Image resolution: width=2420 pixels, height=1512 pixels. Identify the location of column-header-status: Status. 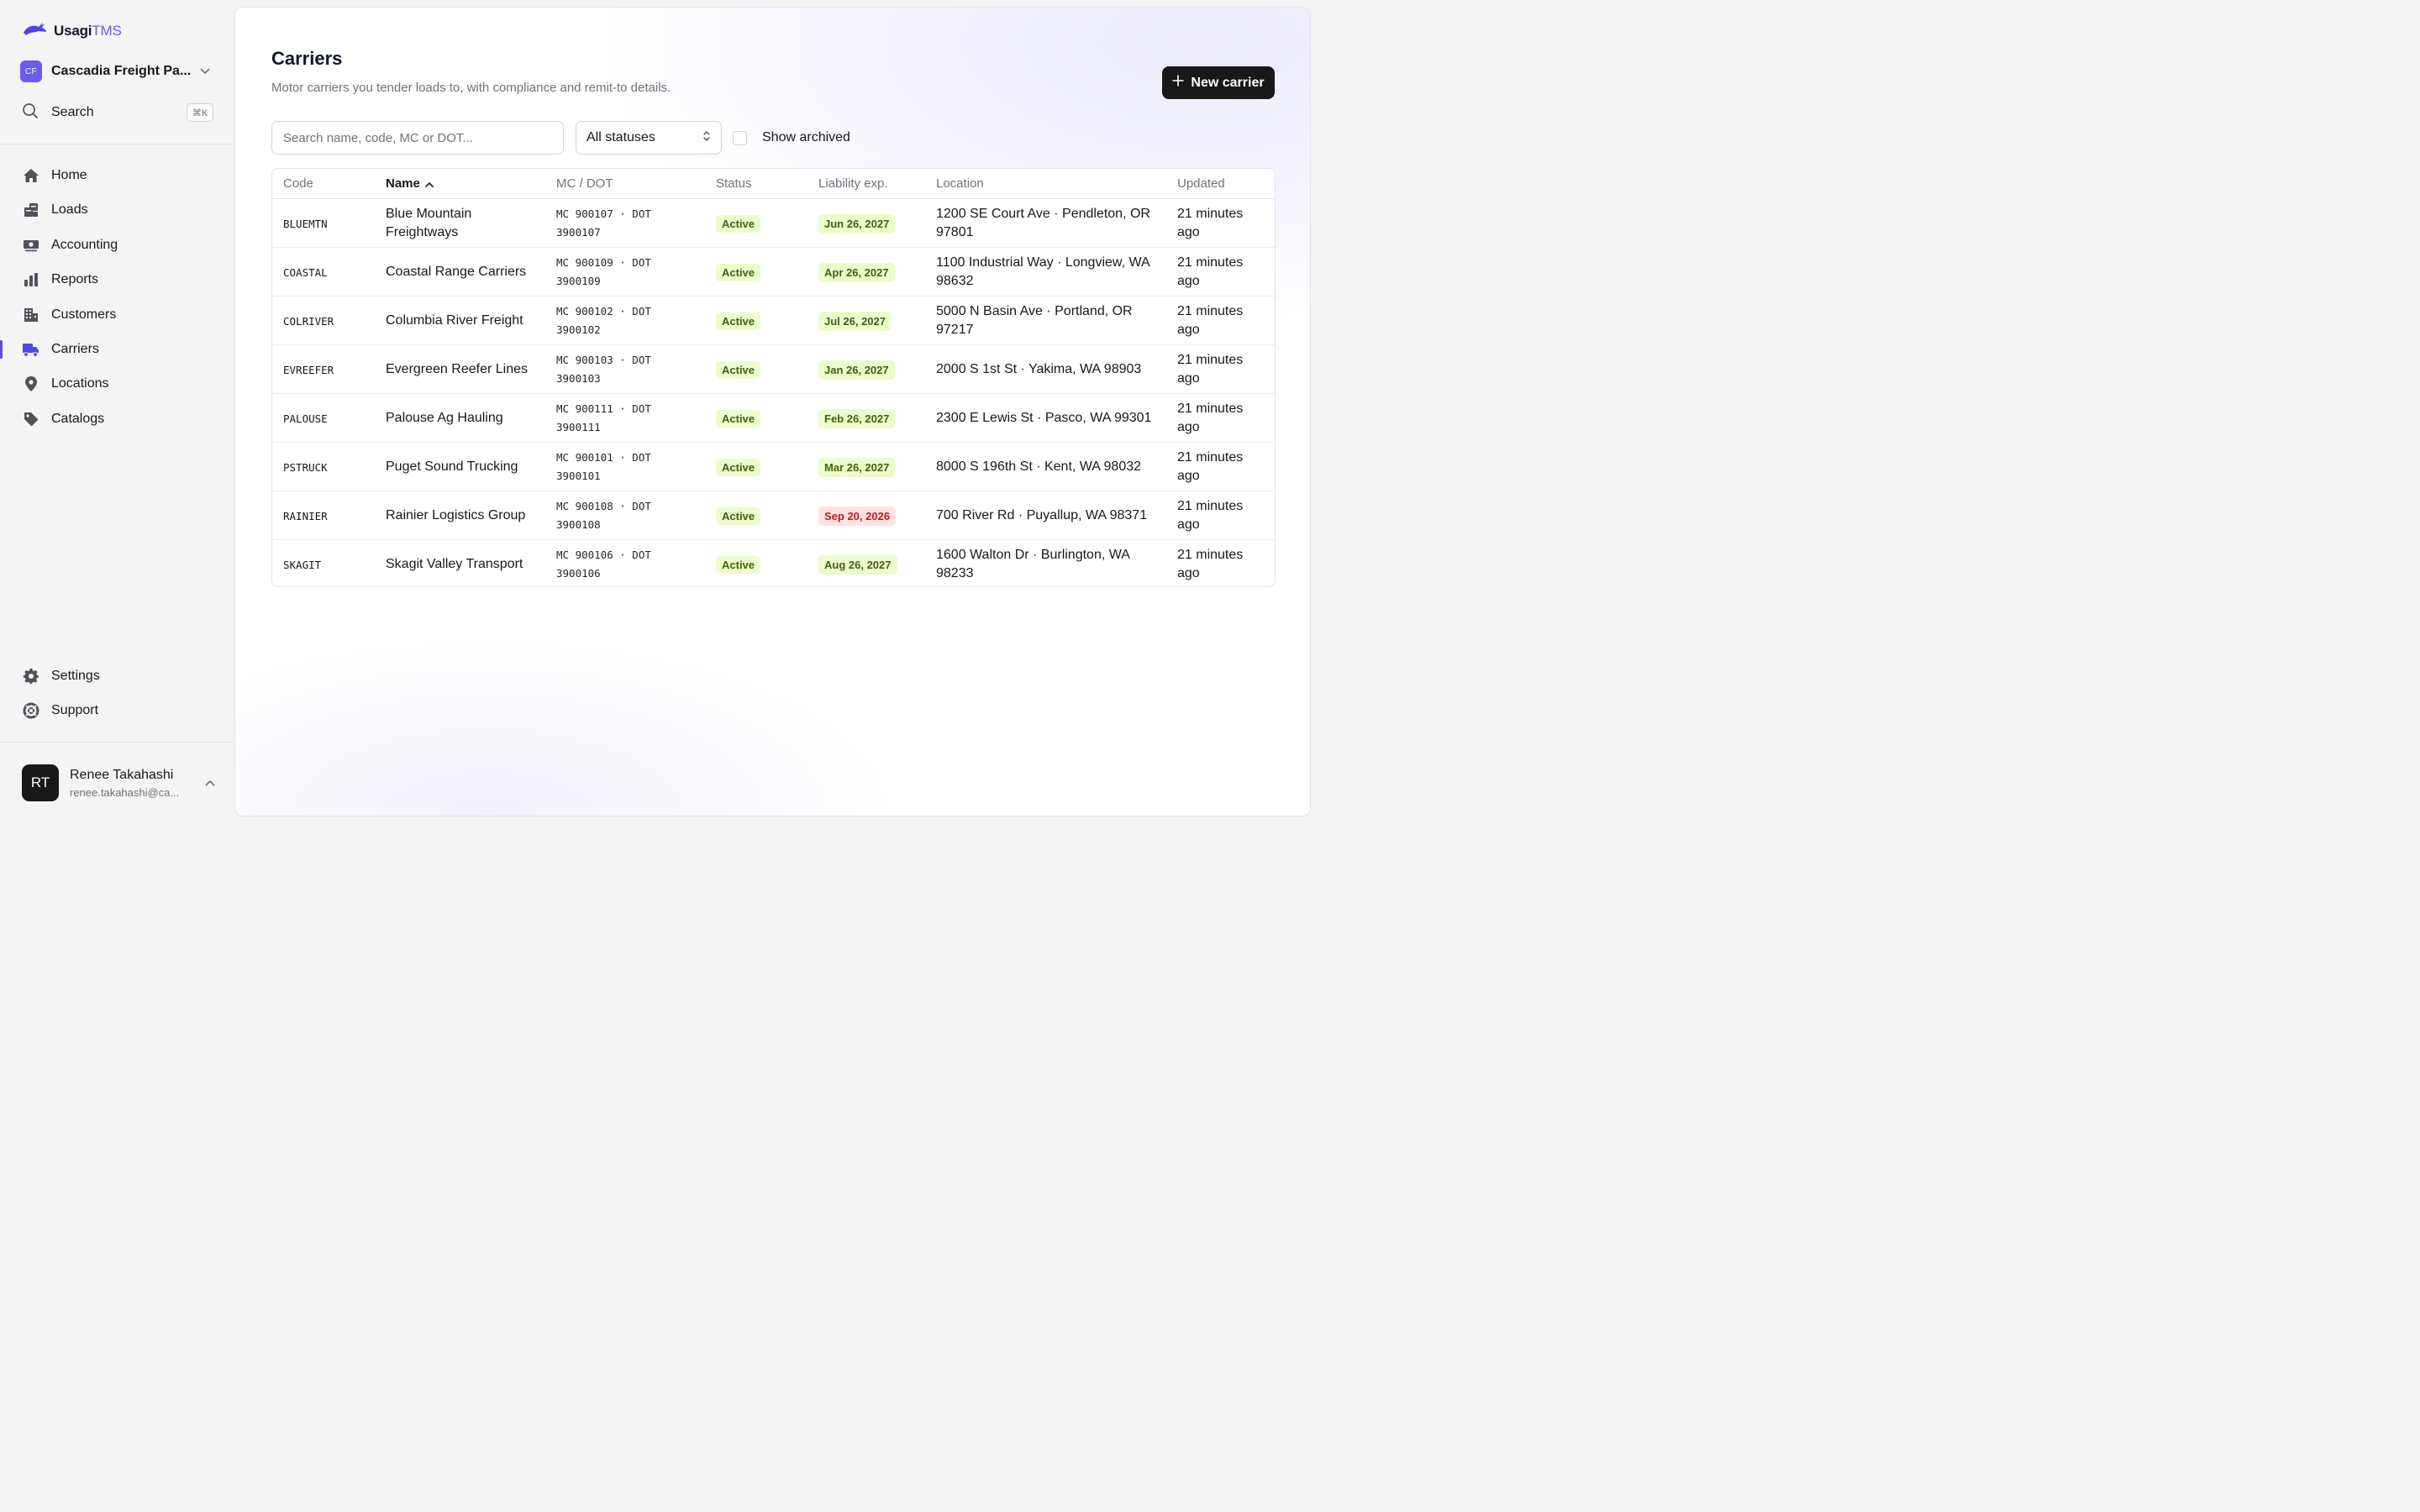
(734, 183).